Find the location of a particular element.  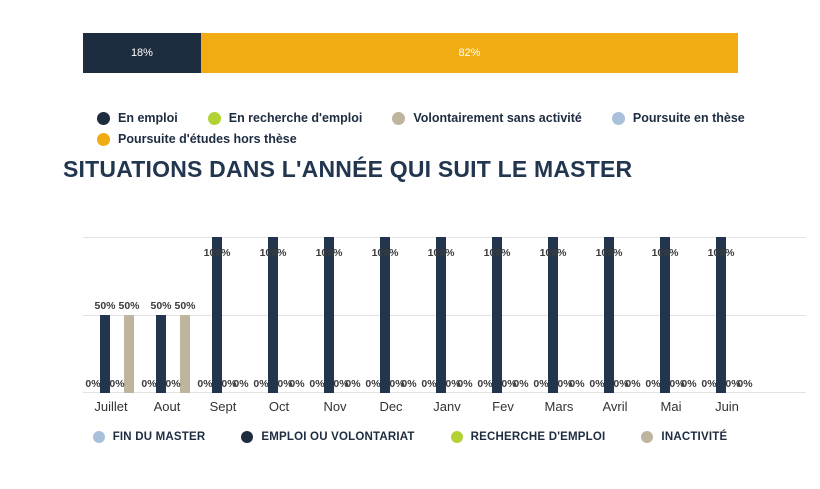

bar-emploi-ou-volontariat-avril is located at coordinates (609, 315).